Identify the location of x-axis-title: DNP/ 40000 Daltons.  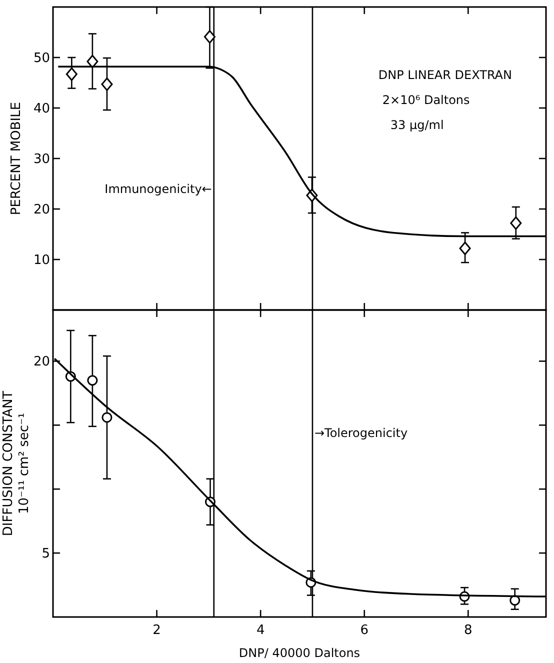
(299, 653).